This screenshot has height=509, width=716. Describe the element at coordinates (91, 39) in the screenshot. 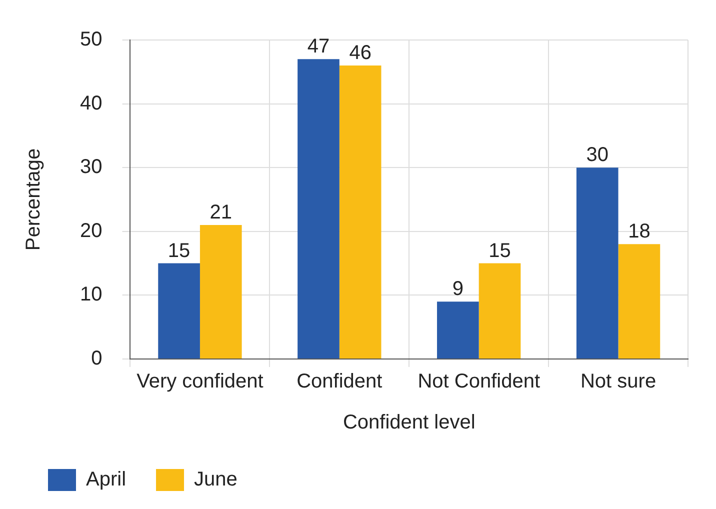

I see `y-tick-label: 50` at that location.